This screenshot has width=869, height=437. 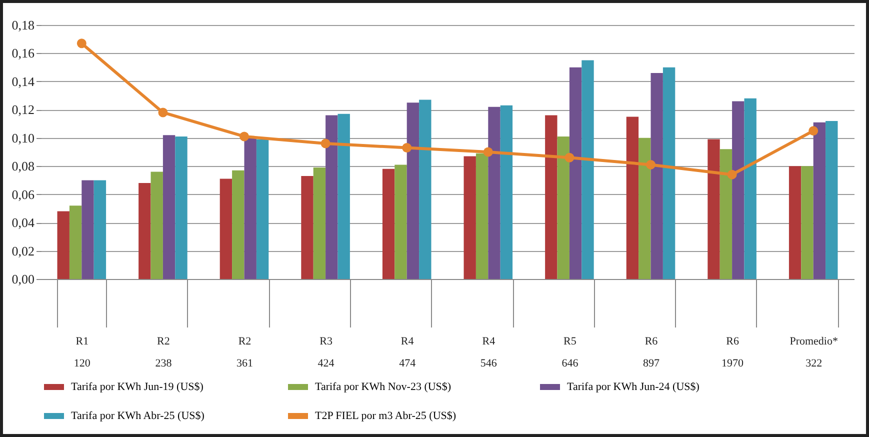 I want to click on x-tick-label: R3 424, so click(x=326, y=353).